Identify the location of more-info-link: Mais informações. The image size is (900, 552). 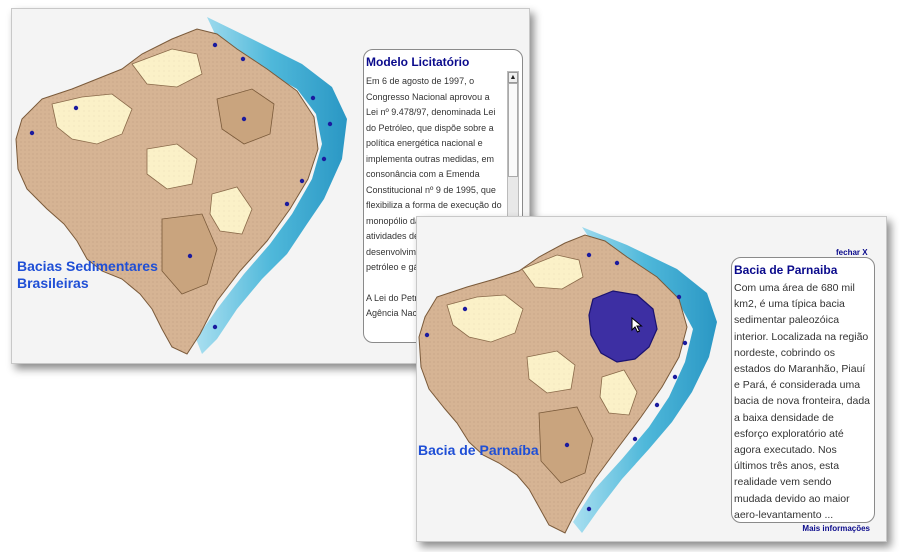
(836, 528).